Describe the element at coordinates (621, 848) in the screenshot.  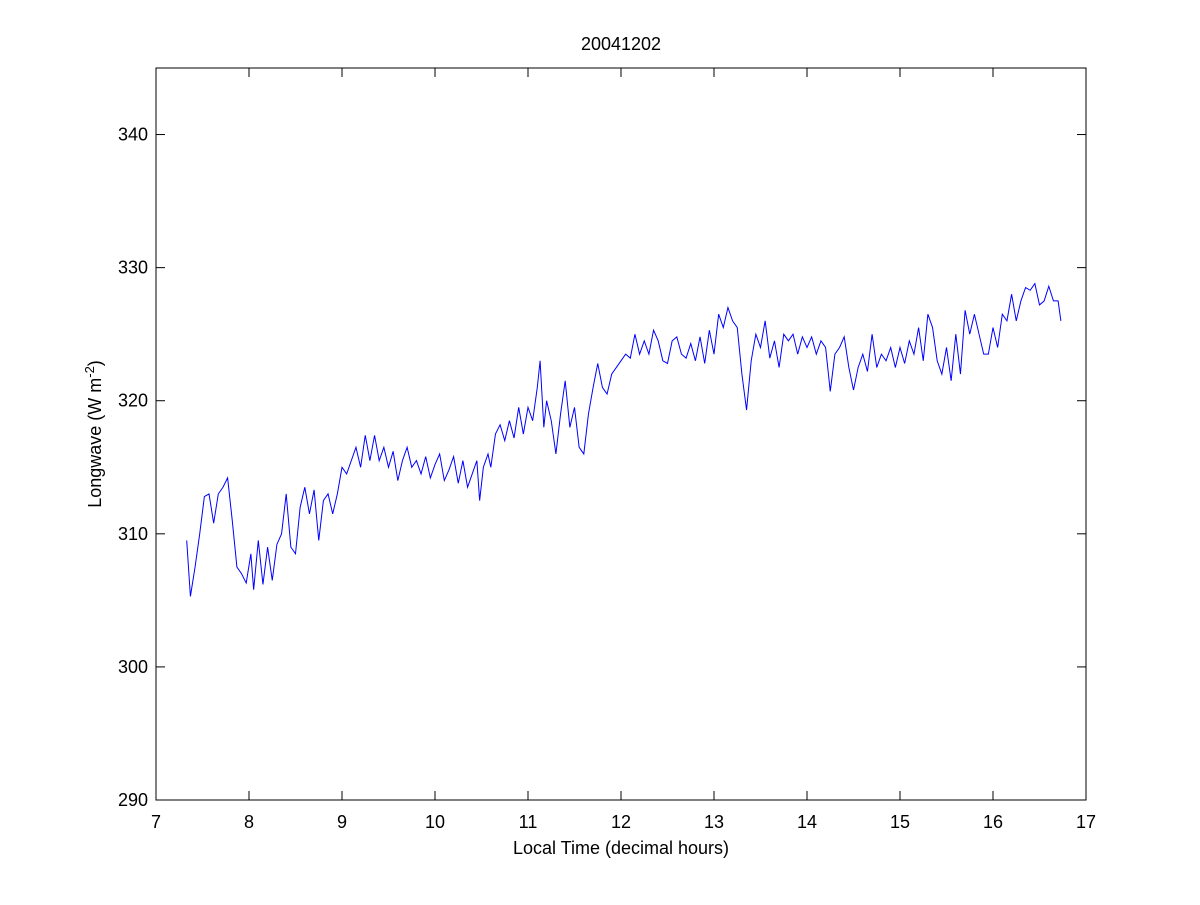
I see `x-axis-label: Local Time (decimal hours)` at that location.